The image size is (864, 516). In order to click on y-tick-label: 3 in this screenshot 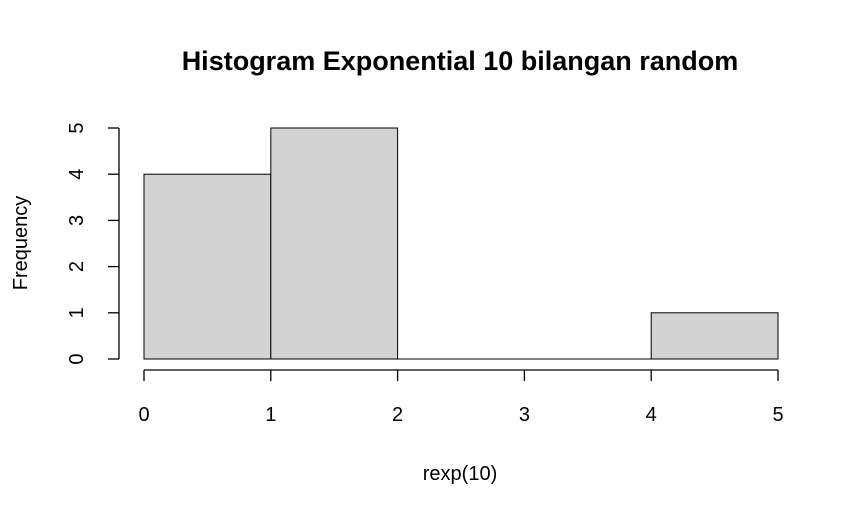, I will do `click(77, 220)`.